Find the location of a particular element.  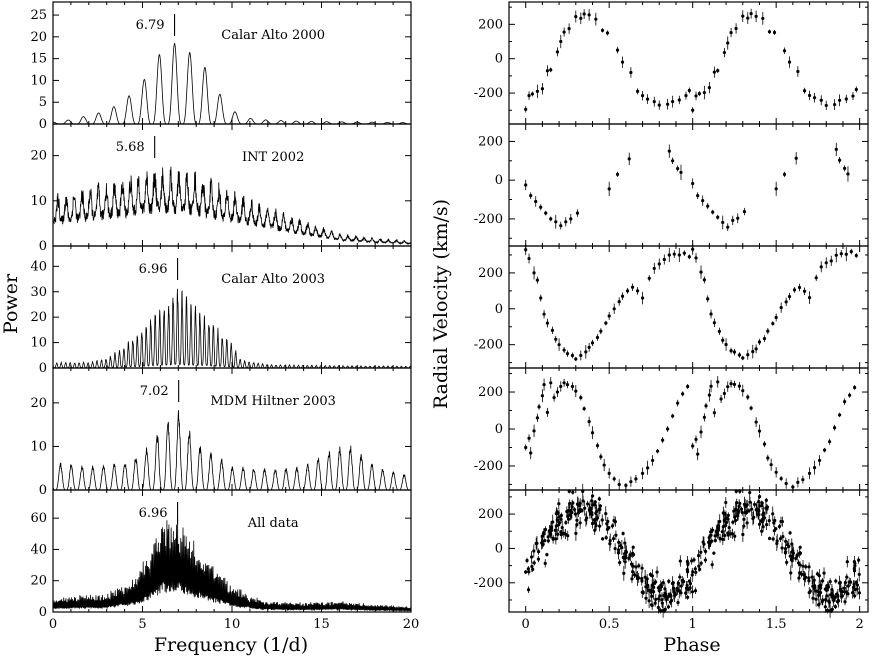

rv-panel-3: -200 0 200 is located at coordinates (671, 429).